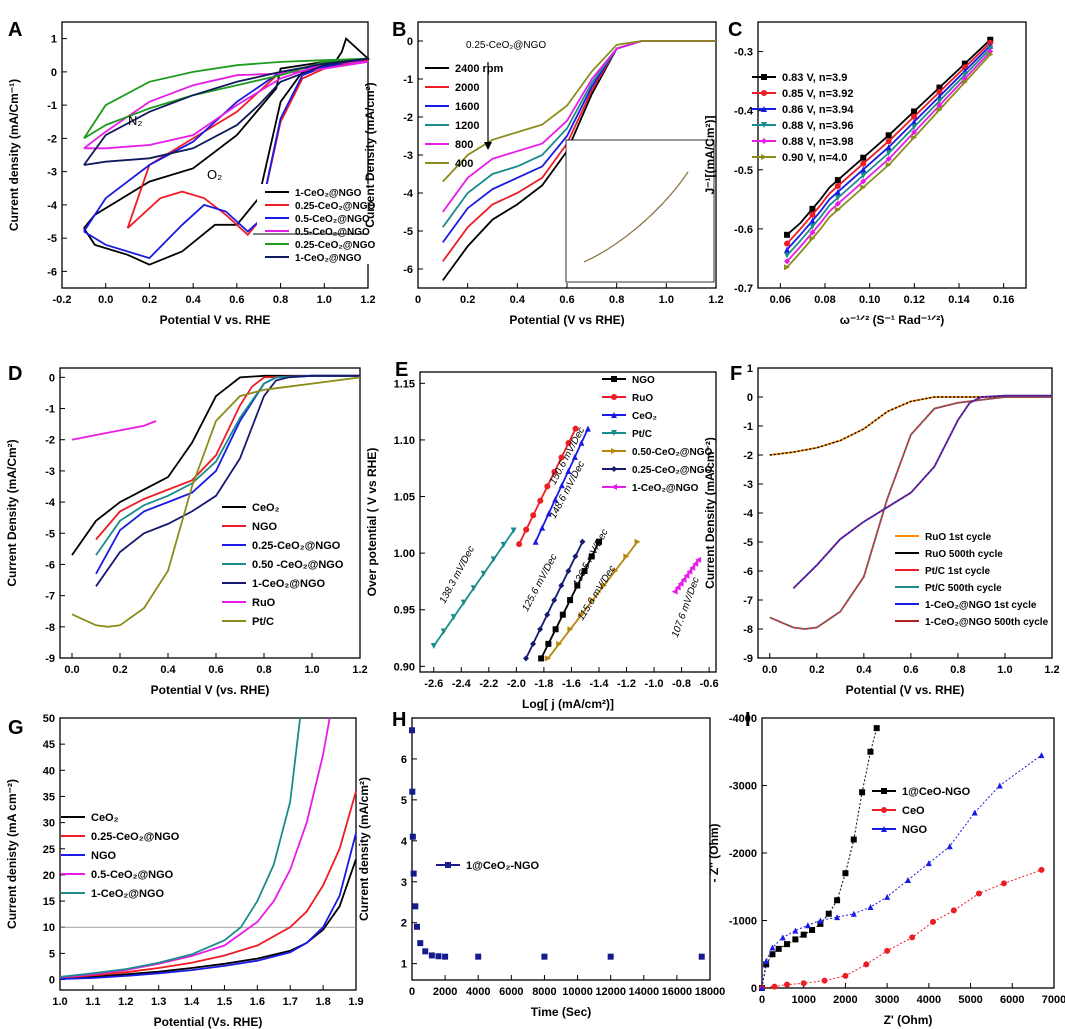 Image resolution: width=1065 pixels, height=1029 pixels. What do you see at coordinates (49, 902) in the screenshot?
I see `y-tick-label: 15` at bounding box center [49, 902].